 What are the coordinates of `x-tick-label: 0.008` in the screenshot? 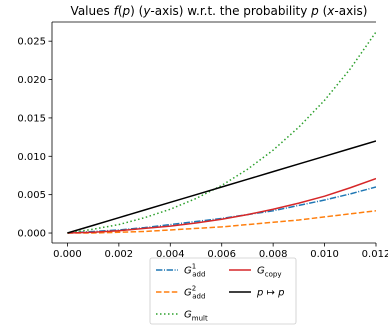 It's located at (273, 254).